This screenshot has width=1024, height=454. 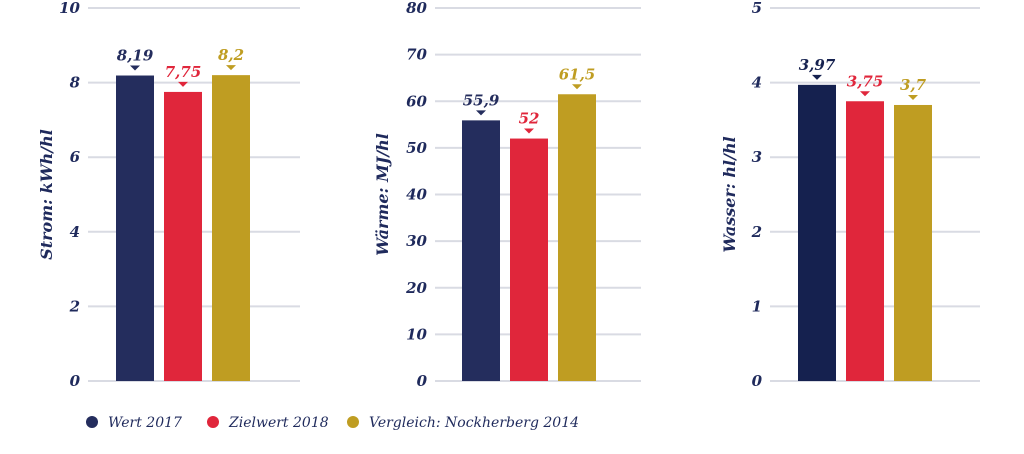 I want to click on y-tick-label: 20, so click(x=416, y=288).